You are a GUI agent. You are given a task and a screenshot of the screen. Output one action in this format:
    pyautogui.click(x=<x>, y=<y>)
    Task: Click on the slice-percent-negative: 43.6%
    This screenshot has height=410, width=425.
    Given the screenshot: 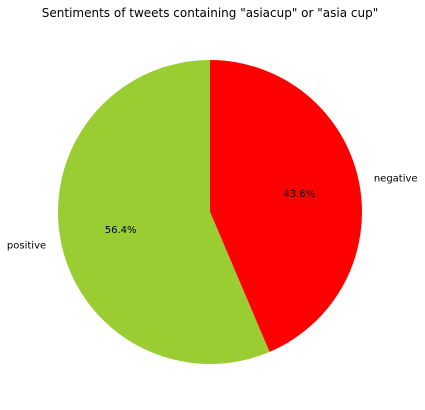 What is the action you would take?
    pyautogui.click(x=299, y=194)
    